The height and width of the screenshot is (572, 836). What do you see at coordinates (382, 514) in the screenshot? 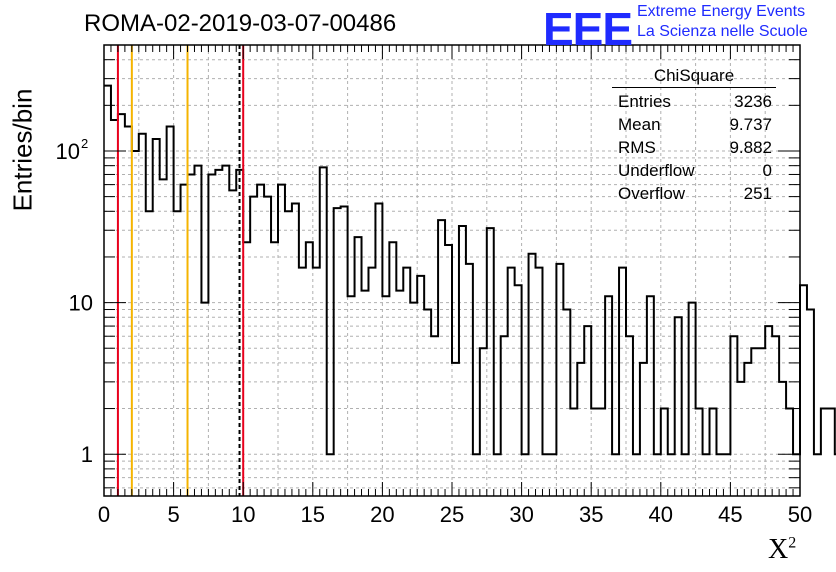
I see `x-tick-label: 20` at bounding box center [382, 514].